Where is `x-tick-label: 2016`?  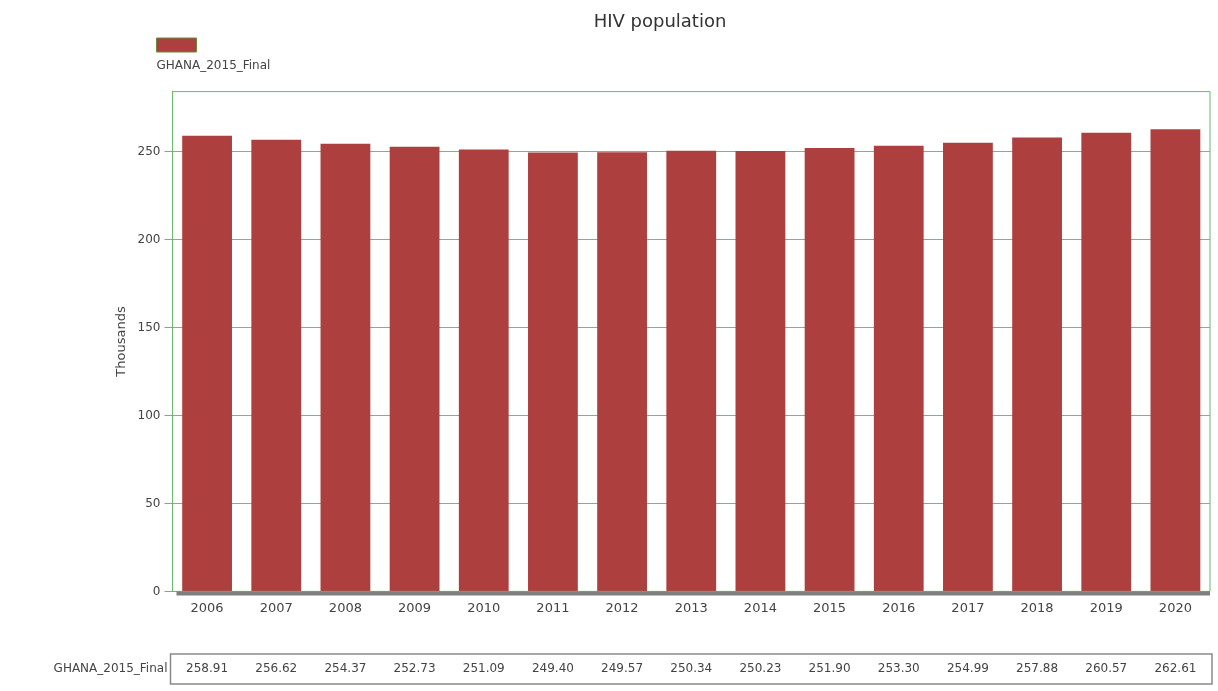
x-tick-label: 2016 is located at coordinates (899, 607).